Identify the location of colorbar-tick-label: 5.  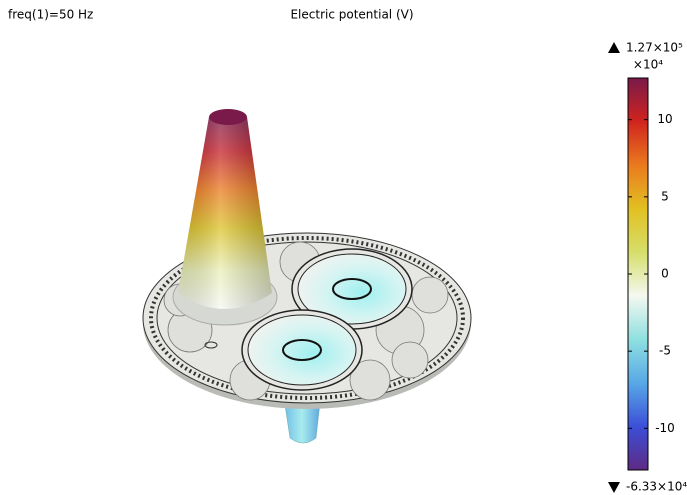
(665, 196).